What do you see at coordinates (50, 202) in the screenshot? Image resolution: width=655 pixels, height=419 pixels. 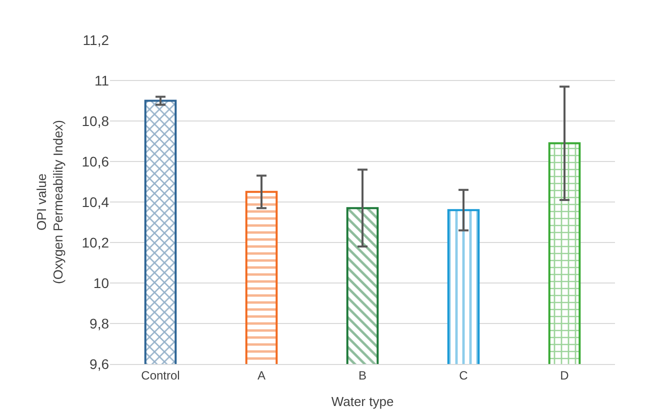 I see `y-axis-title: OPI value (Oxygen Permeability Index)` at bounding box center [50, 202].